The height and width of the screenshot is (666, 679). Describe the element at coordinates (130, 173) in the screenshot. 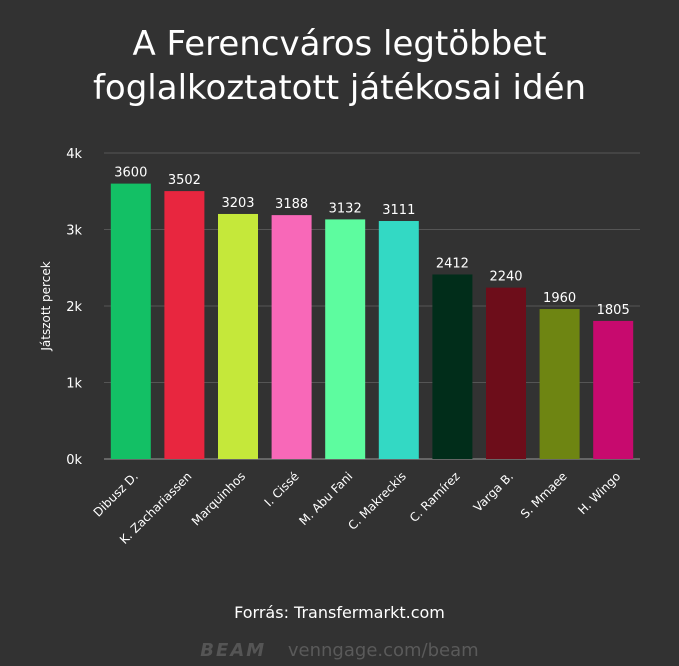

I see `data-label: 3600` at that location.